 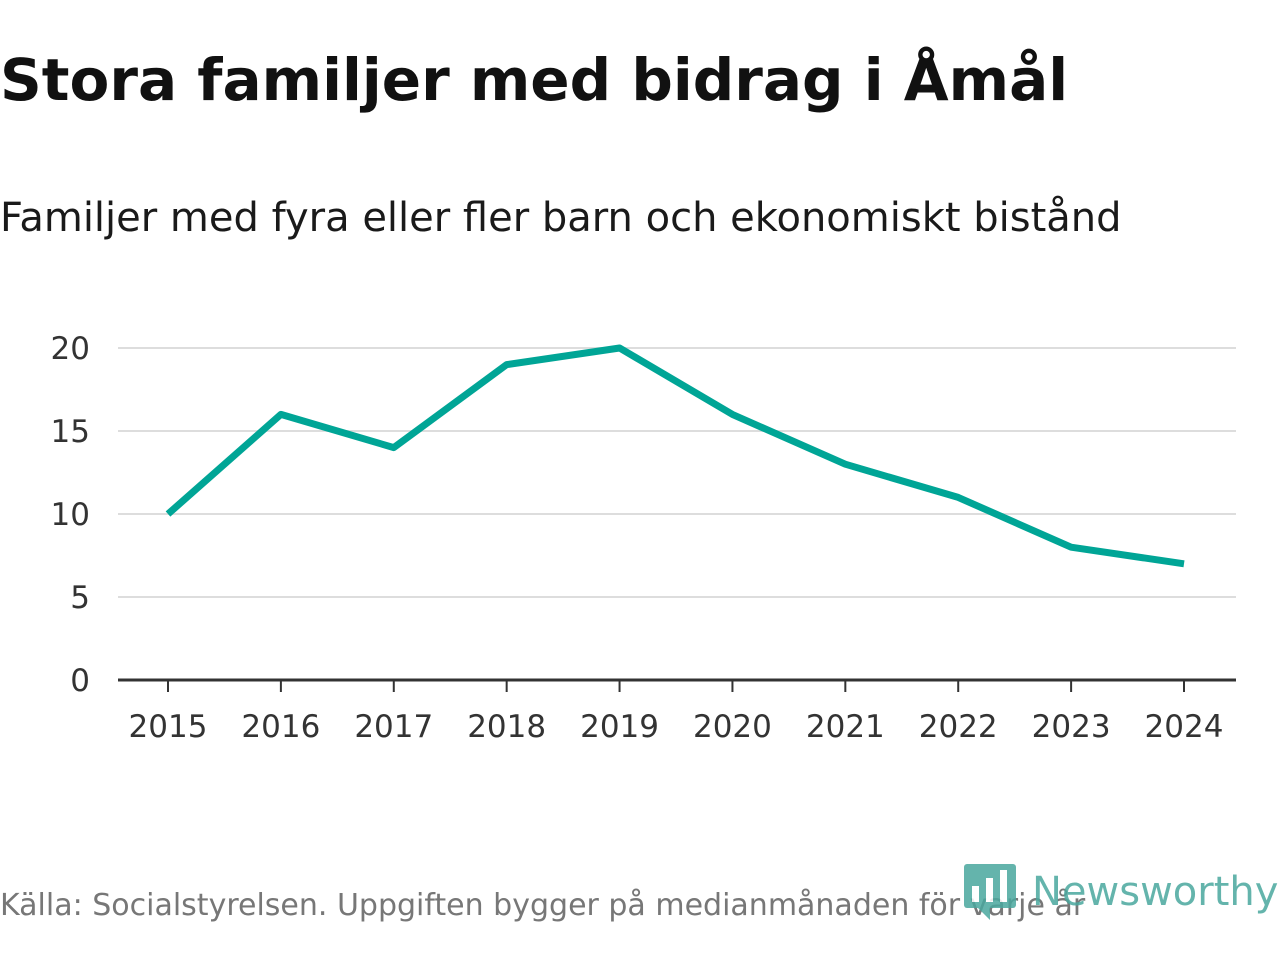 I want to click on y-tick-label: 20, so click(x=70, y=349).